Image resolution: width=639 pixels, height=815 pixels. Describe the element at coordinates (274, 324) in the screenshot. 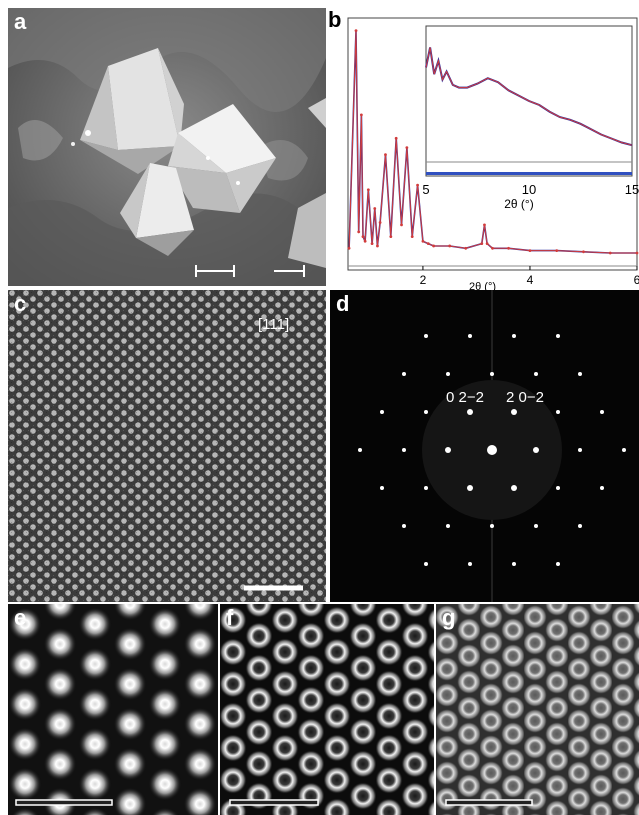

I see `zone-axis-label: [111]` at that location.